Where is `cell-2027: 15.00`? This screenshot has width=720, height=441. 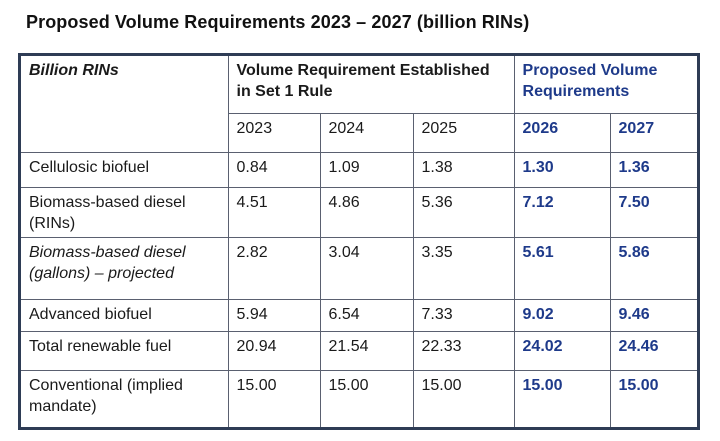 cell-2027: 15.00 is located at coordinates (653, 398).